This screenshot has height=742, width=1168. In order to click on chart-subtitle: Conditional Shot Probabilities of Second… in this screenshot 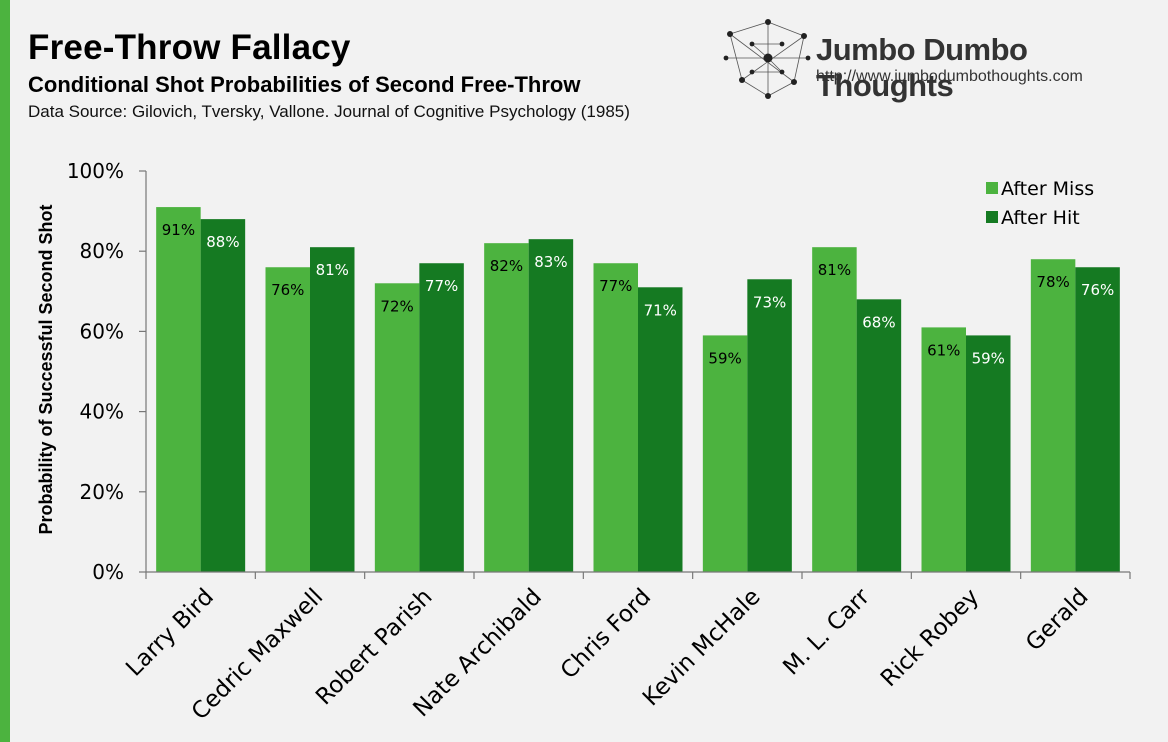, I will do `click(304, 84)`.